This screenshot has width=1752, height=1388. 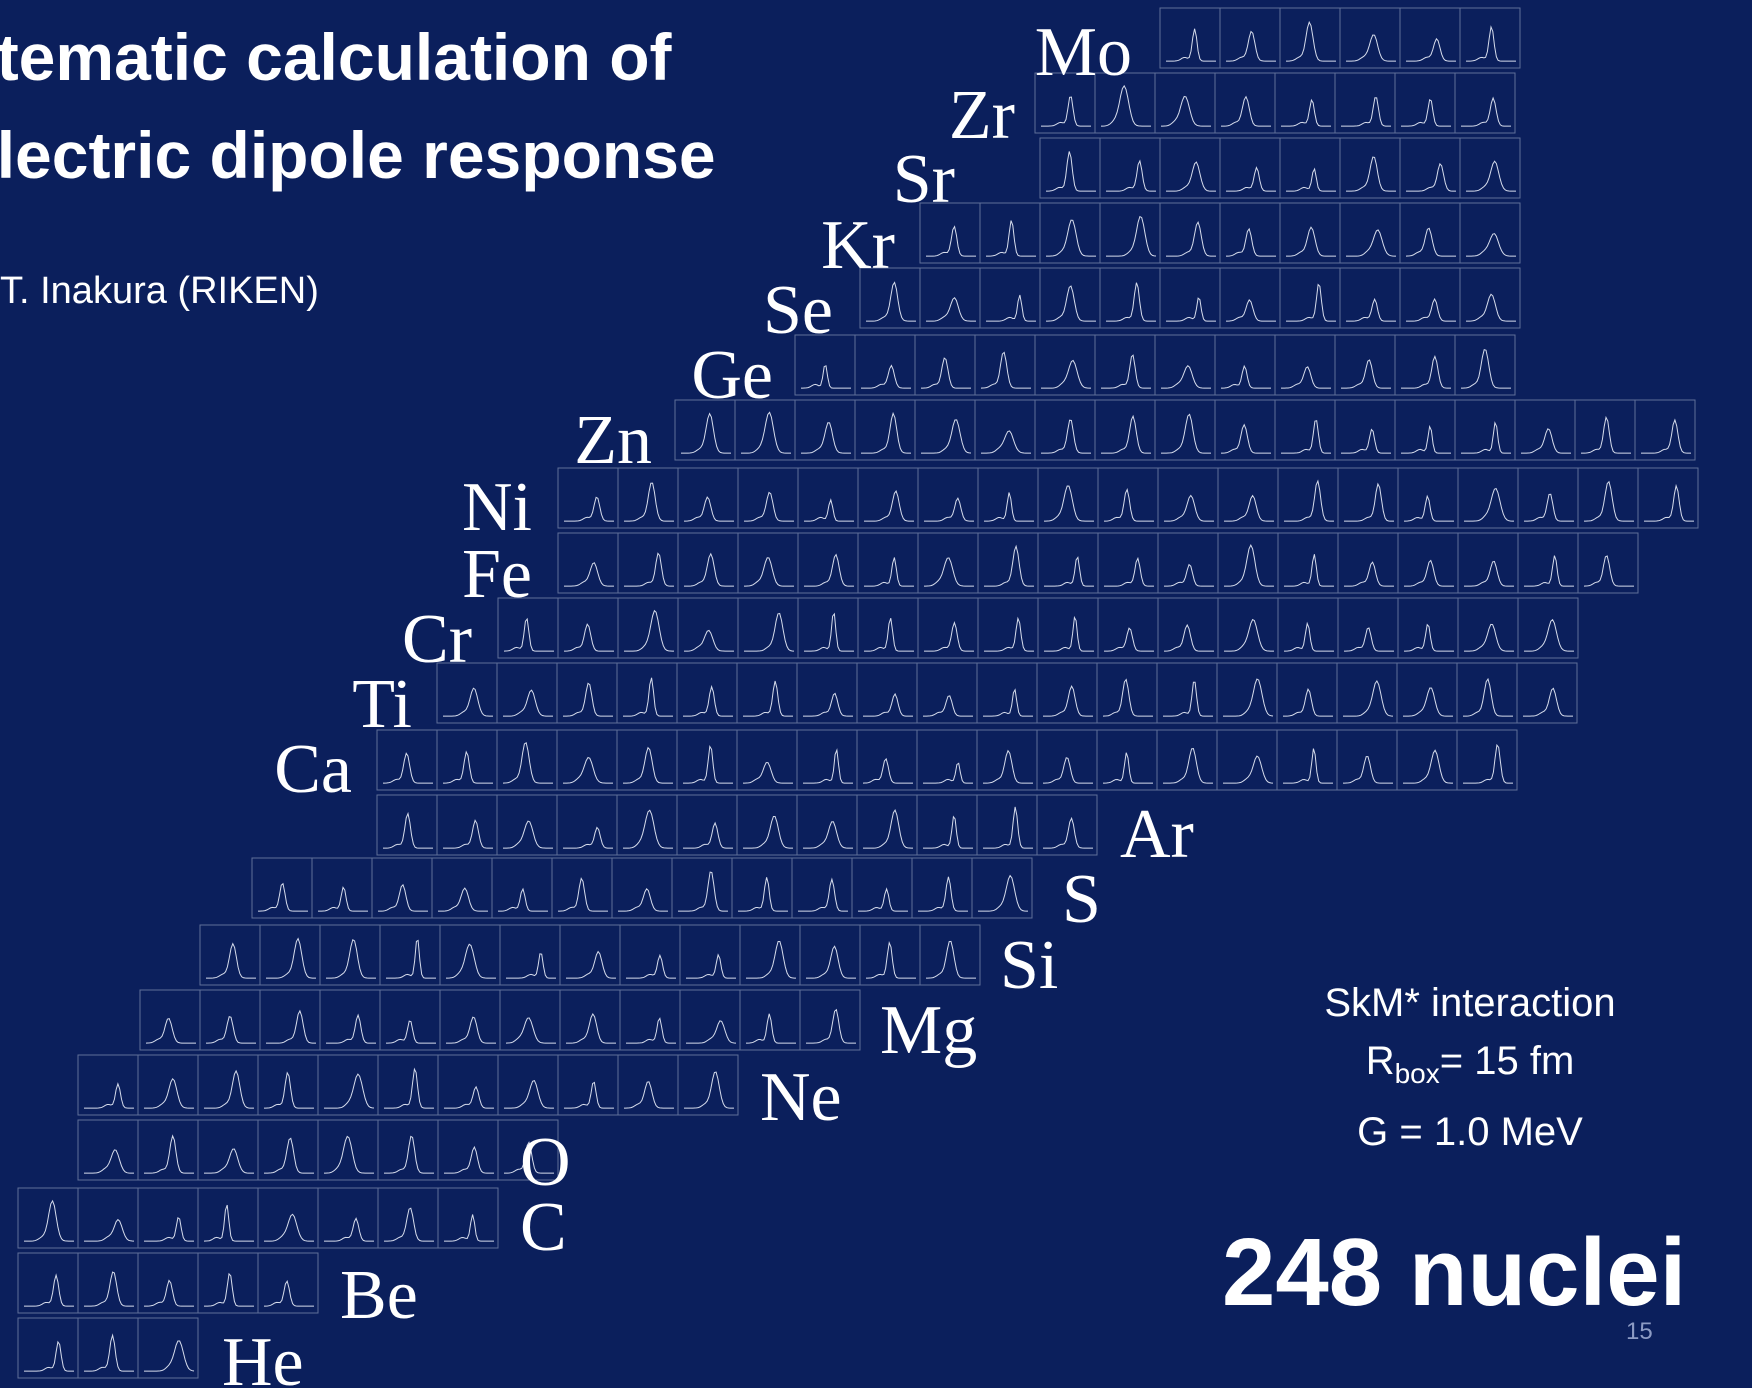 I want to click on interaction-label: SkM* interaction, so click(x=1470, y=1003).